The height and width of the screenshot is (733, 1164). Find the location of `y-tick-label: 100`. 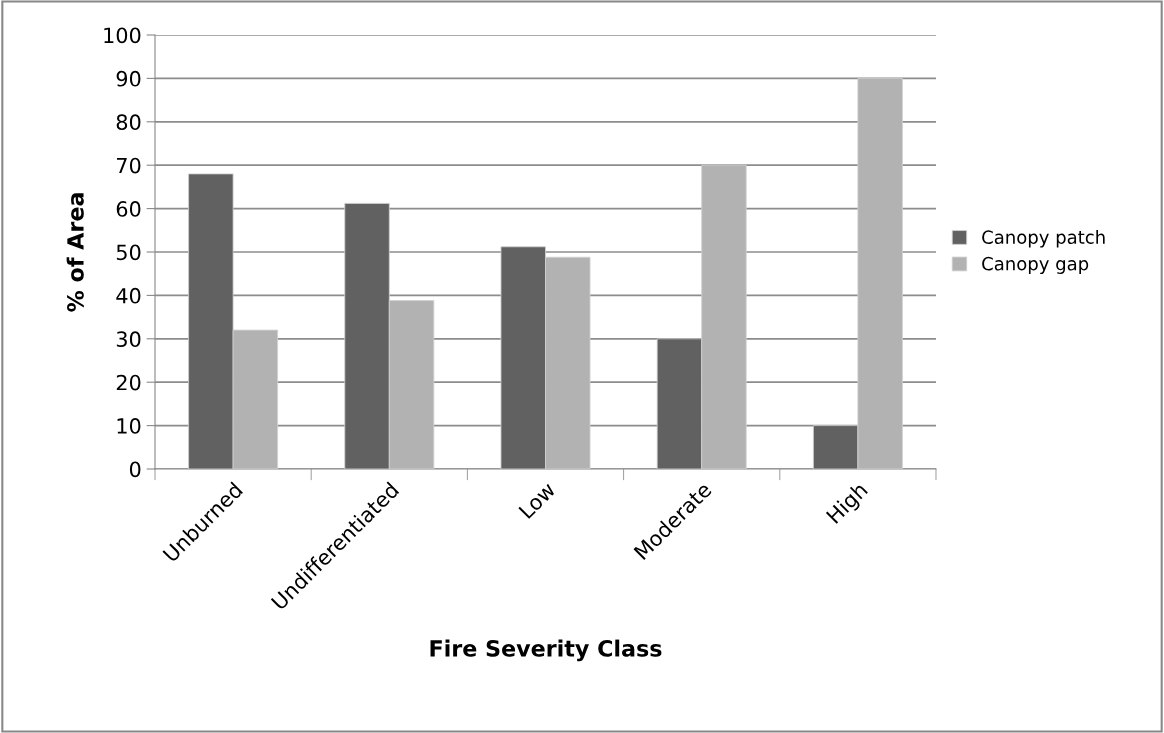

y-tick-label: 100 is located at coordinates (122, 35).